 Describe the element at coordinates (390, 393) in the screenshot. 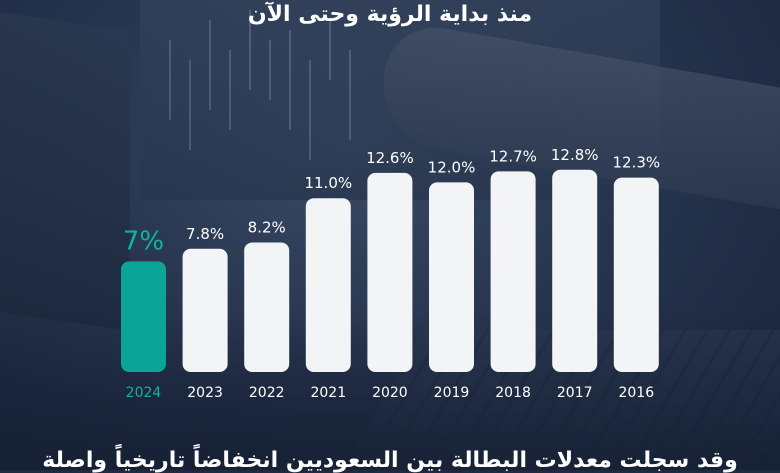

I see `year-label-2020: 2020` at that location.